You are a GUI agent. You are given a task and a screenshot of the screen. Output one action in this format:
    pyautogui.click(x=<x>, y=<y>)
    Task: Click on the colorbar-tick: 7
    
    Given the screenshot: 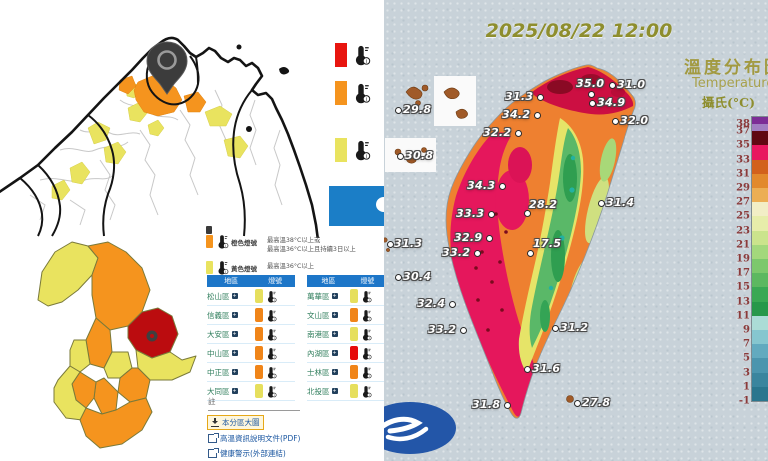 What is the action you would take?
    pyautogui.click(x=746, y=344)
    